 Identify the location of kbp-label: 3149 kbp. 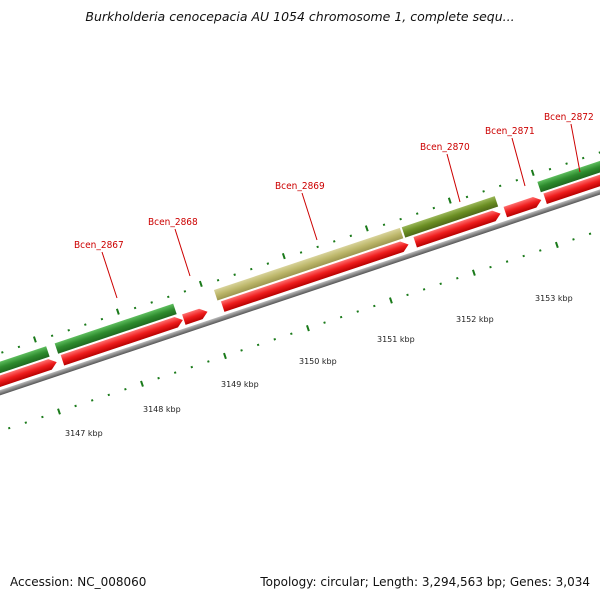
(240, 384).